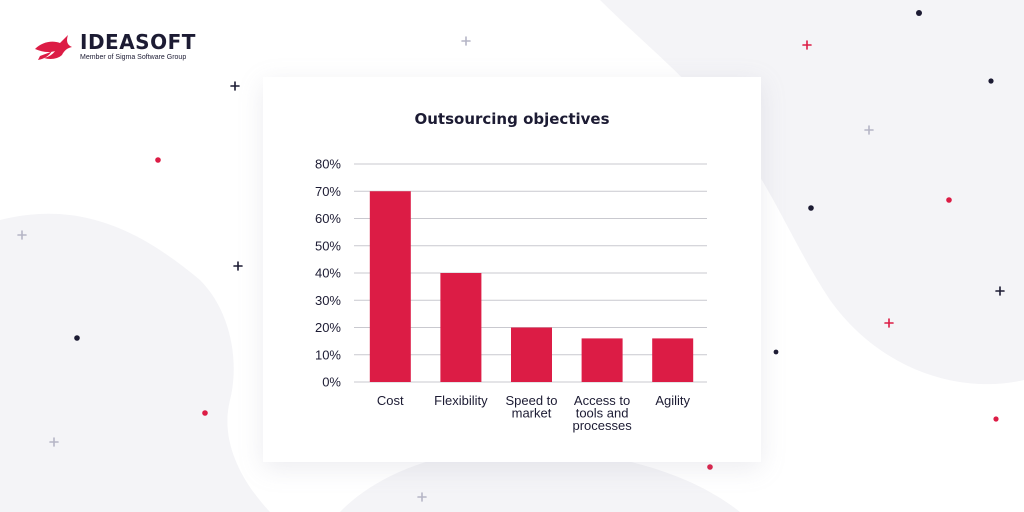 This screenshot has width=1024, height=512. Describe the element at coordinates (331, 382) in the screenshot. I see `y-tick-label: 0%` at that location.